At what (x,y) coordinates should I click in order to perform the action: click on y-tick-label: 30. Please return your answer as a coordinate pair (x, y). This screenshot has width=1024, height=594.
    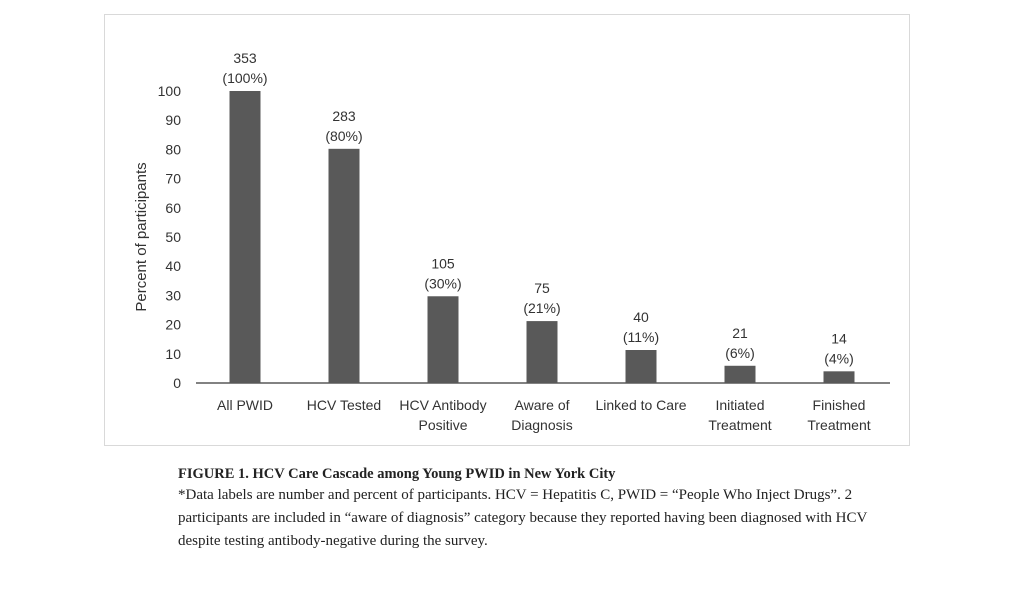
    Looking at the image, I should click on (173, 295).